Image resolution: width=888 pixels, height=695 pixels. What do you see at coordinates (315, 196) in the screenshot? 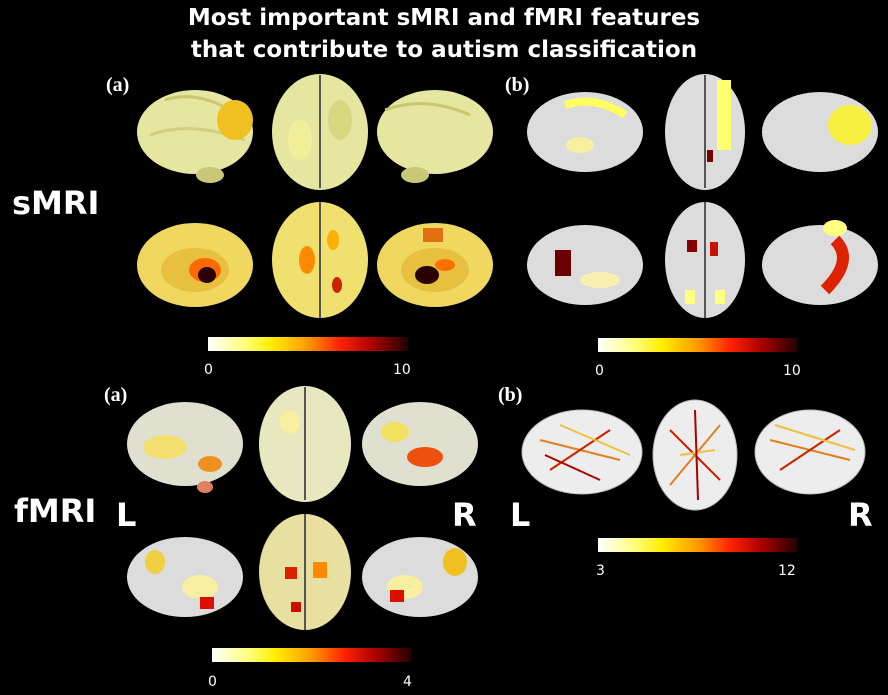
I see `smri-a-brain-views` at bounding box center [315, 196].